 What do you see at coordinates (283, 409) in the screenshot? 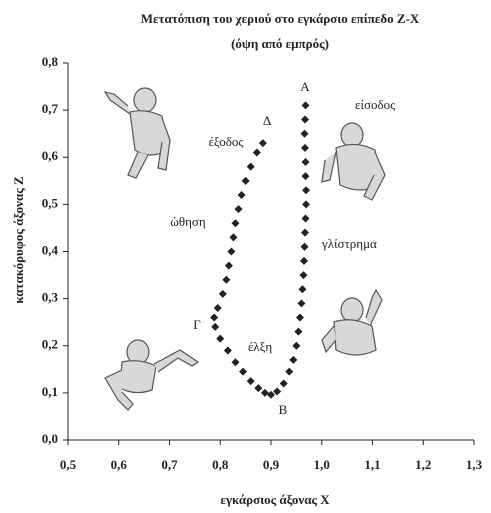
I see `annotation: Β` at bounding box center [283, 409].